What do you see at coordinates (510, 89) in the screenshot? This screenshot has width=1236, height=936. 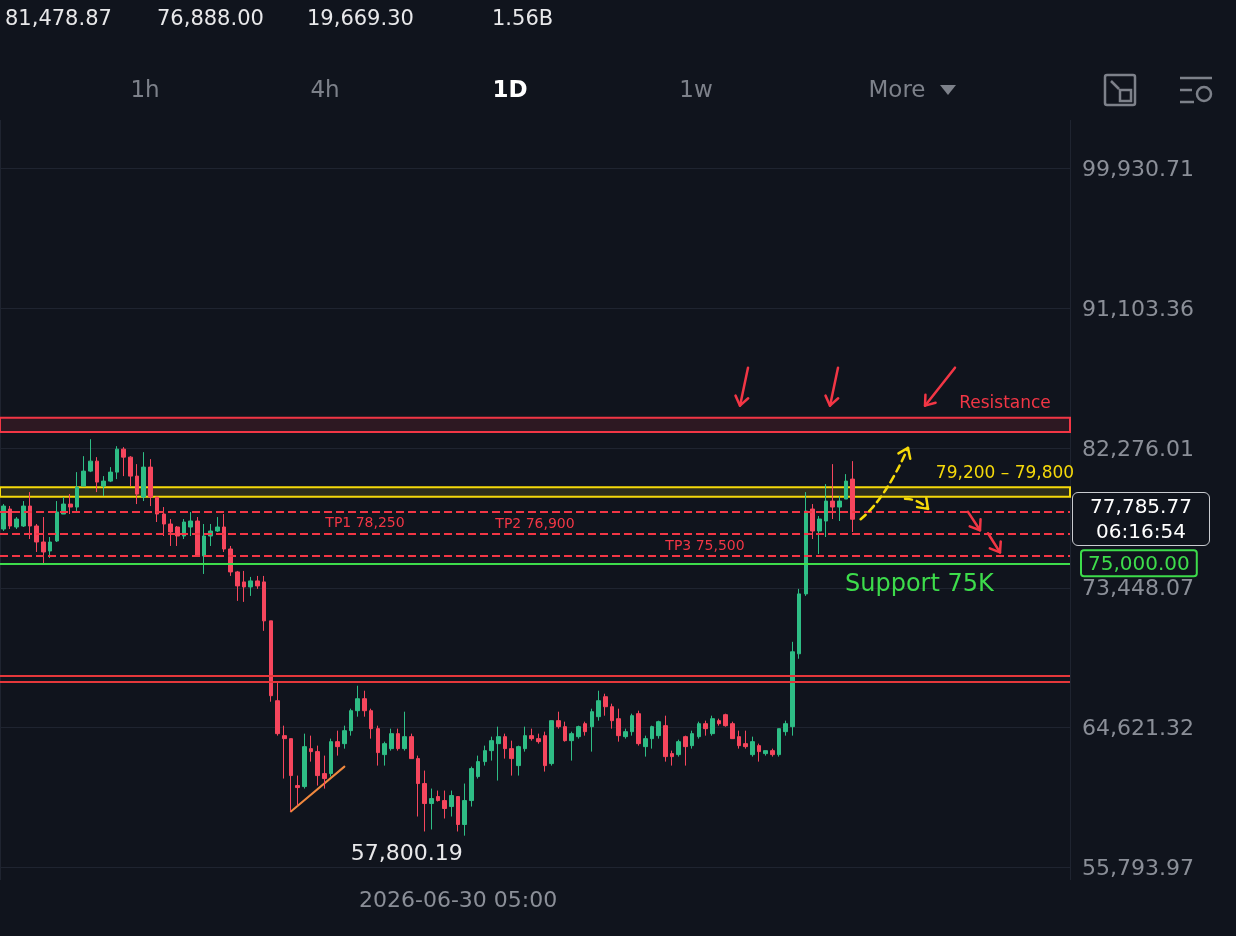 I see `text: 1D` at bounding box center [510, 89].